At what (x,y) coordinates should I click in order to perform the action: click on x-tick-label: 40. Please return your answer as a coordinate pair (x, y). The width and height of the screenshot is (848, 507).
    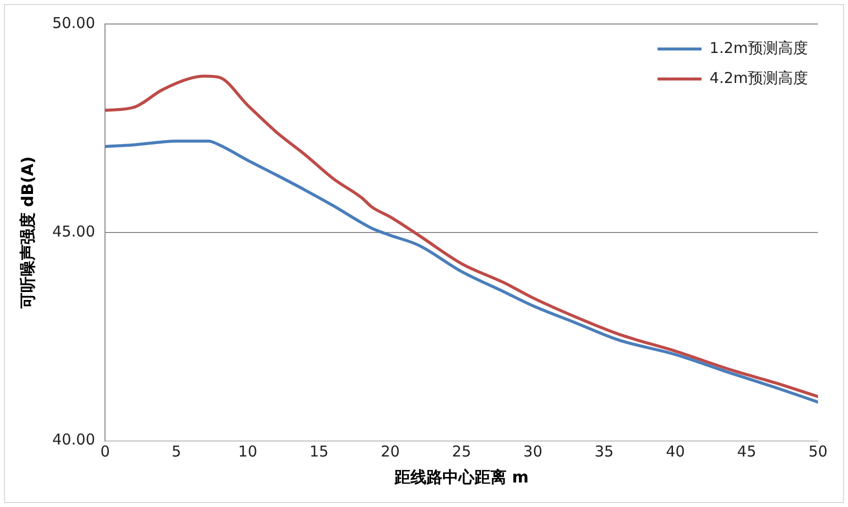
    Looking at the image, I should click on (675, 451).